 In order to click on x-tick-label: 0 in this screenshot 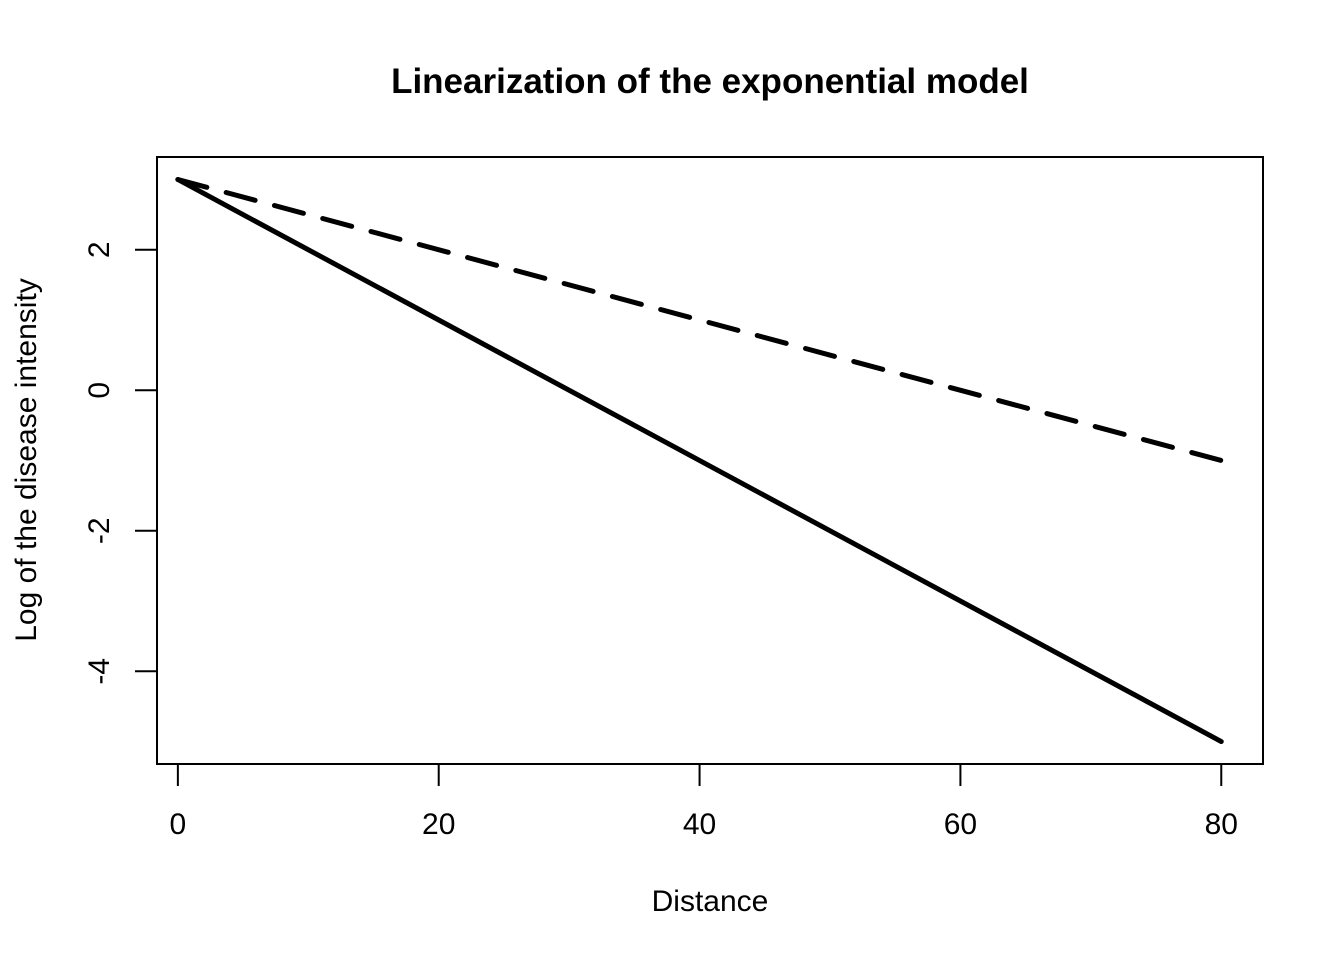, I will do `click(178, 824)`.